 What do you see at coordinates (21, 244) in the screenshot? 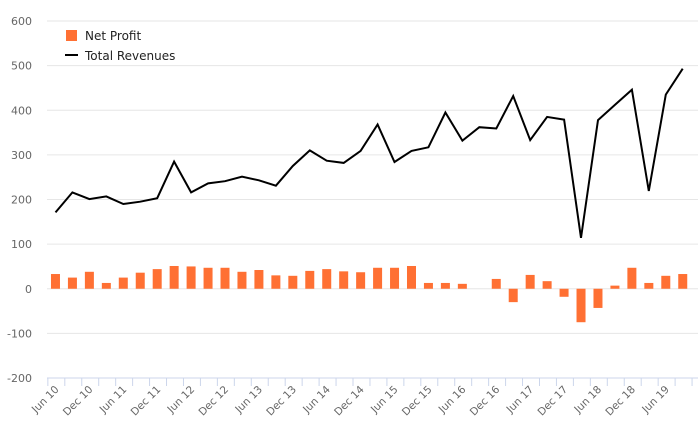
I see `y-tick-label: 100` at bounding box center [21, 244].